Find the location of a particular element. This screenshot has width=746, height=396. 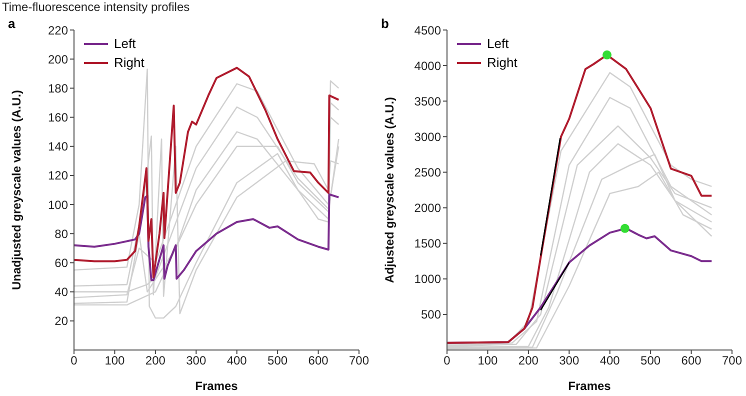

chart-title: Time-fluorescence intensity profiles is located at coordinates (96, 7).